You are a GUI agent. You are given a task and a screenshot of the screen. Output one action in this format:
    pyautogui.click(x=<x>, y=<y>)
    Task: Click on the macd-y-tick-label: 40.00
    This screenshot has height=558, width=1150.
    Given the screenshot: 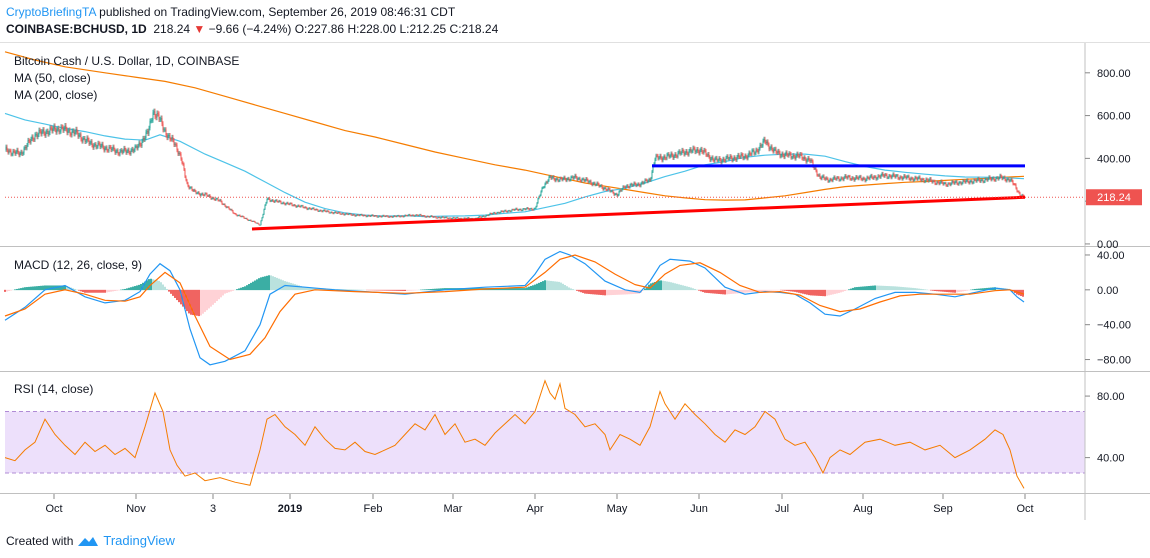 What is the action you would take?
    pyautogui.click(x=1111, y=256)
    